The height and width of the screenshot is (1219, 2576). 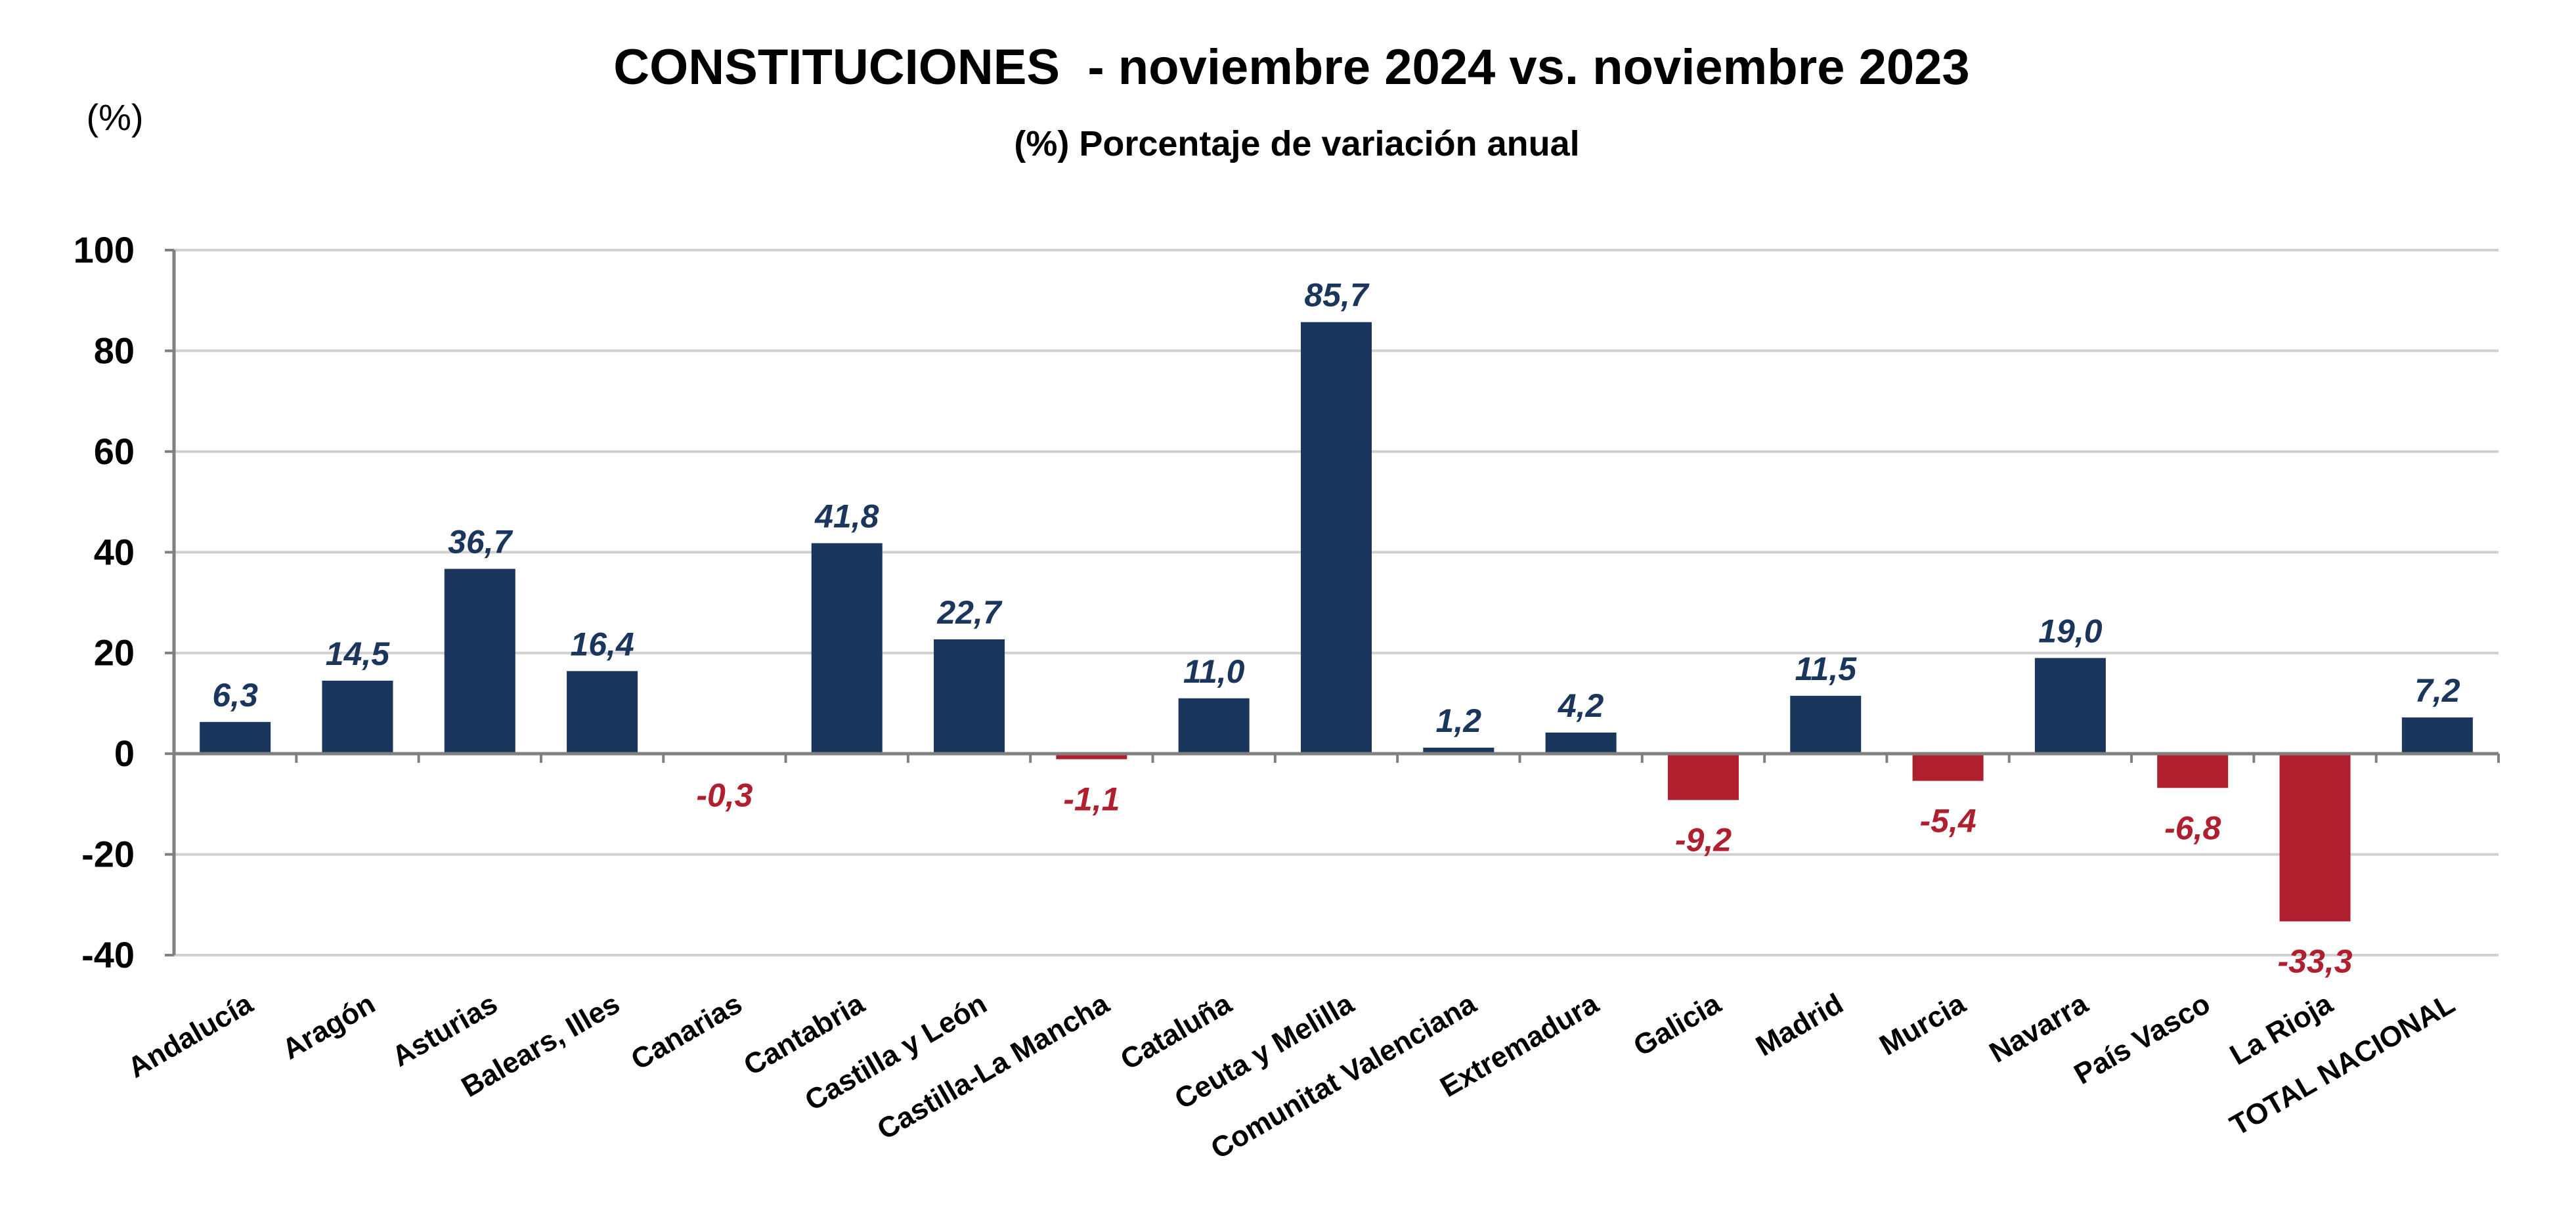 I want to click on chart-subtitle: (%) Porcentaje de variación anual, so click(x=1296, y=143).